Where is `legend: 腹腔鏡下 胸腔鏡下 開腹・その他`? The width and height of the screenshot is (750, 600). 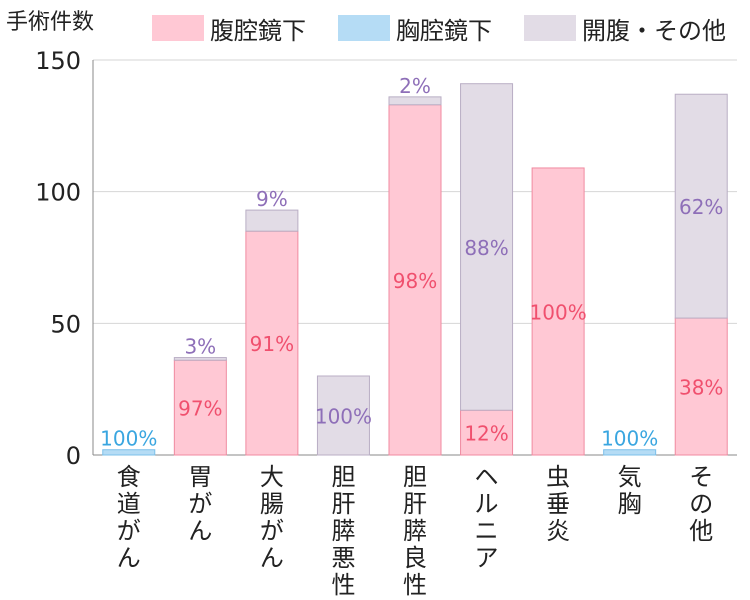
legend: 腹腔鏡下 胸腔鏡下 開腹・その他 is located at coordinates (375, 28).